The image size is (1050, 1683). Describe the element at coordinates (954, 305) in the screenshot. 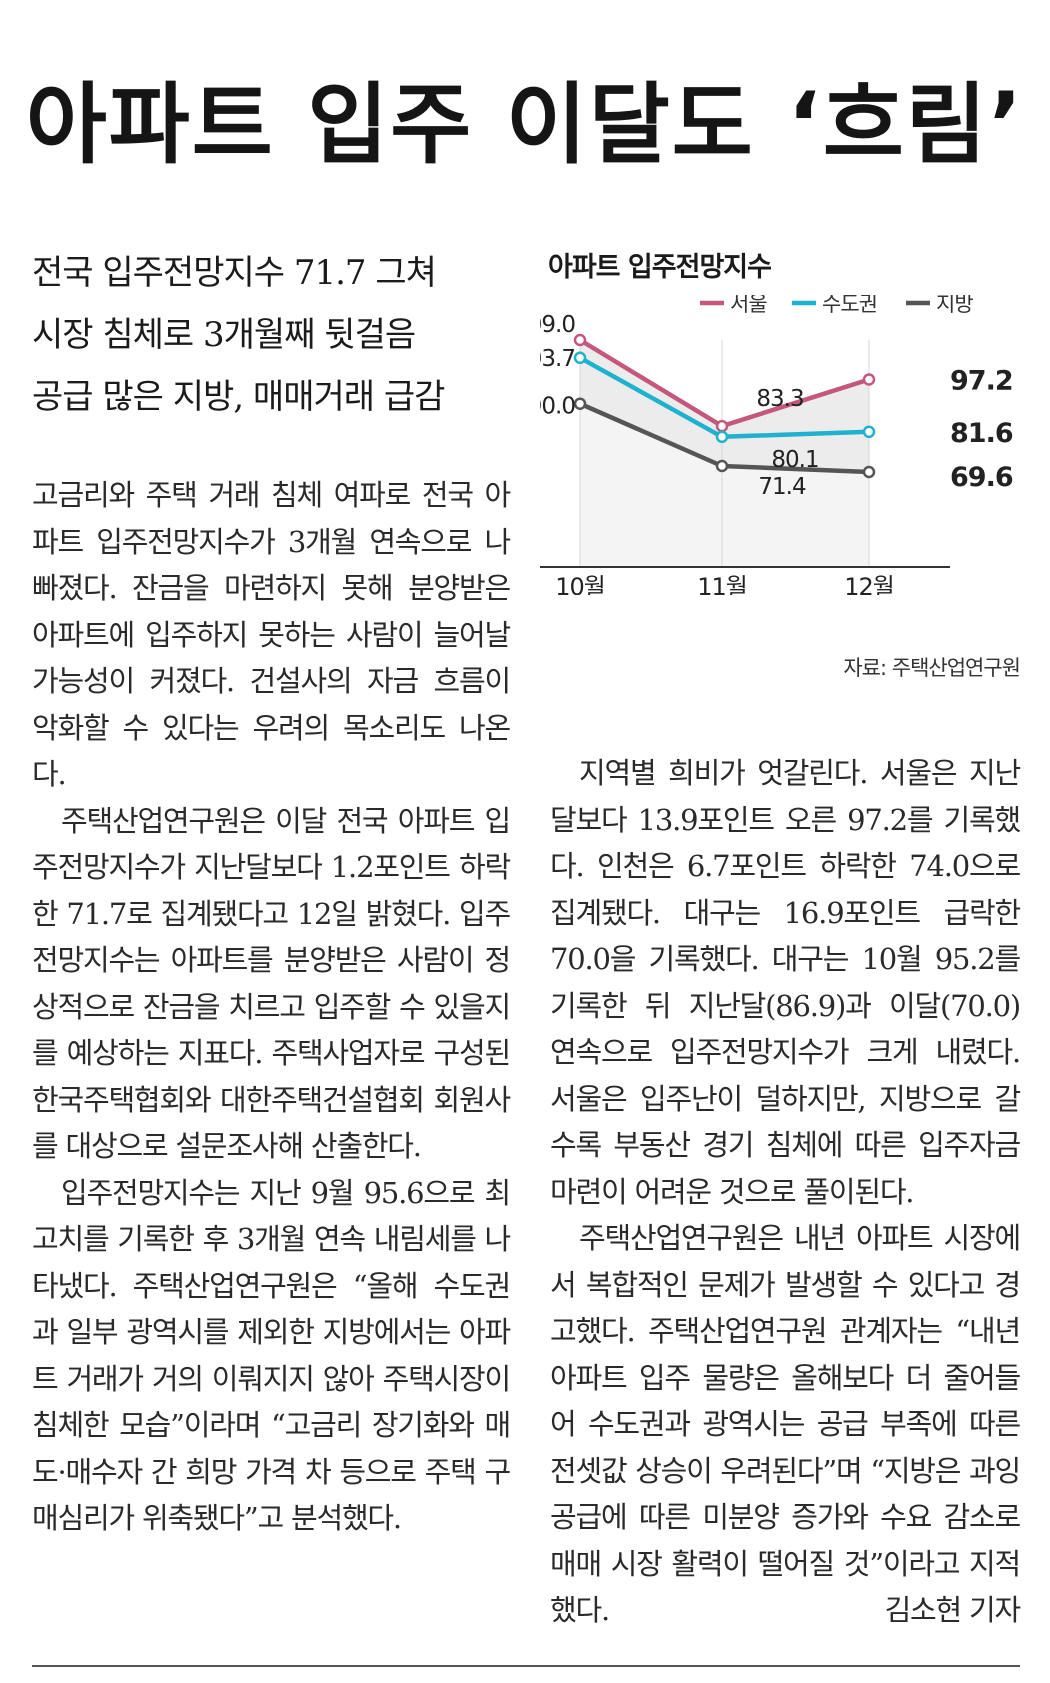

I see `legend-label: 지방` at that location.